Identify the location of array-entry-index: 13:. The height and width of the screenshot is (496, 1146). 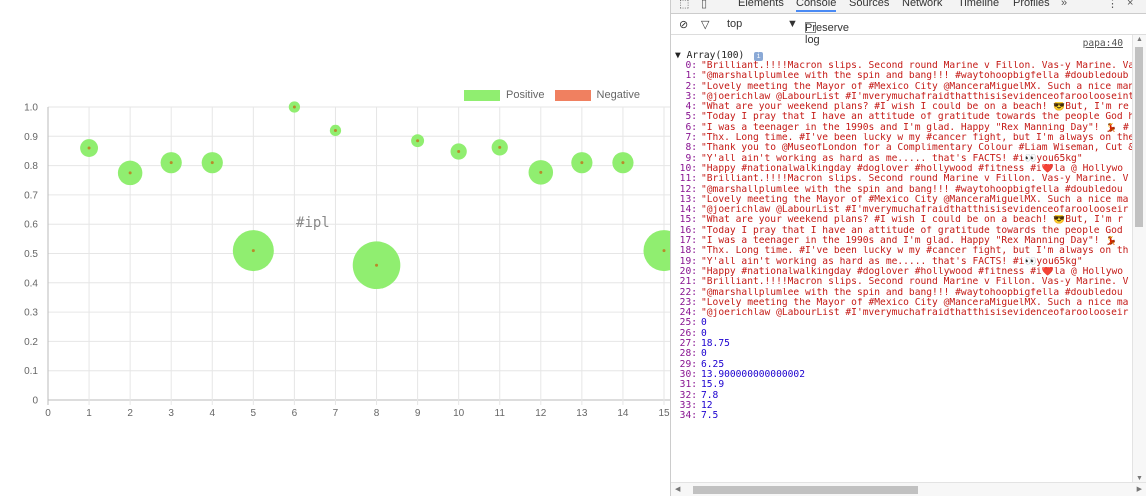
(688, 199).